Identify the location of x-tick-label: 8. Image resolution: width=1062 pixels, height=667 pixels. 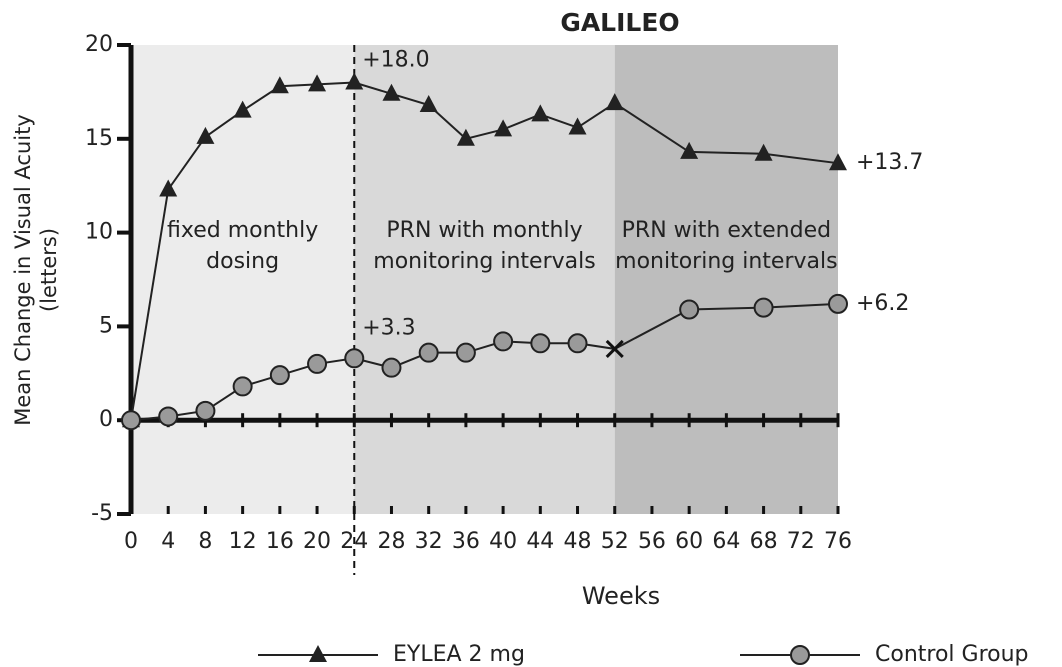
(205, 541).